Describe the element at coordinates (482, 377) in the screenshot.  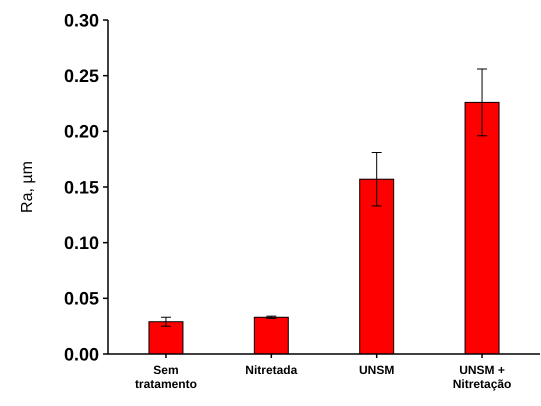
I see `x-tick-label: UNSM + Nitretação` at that location.